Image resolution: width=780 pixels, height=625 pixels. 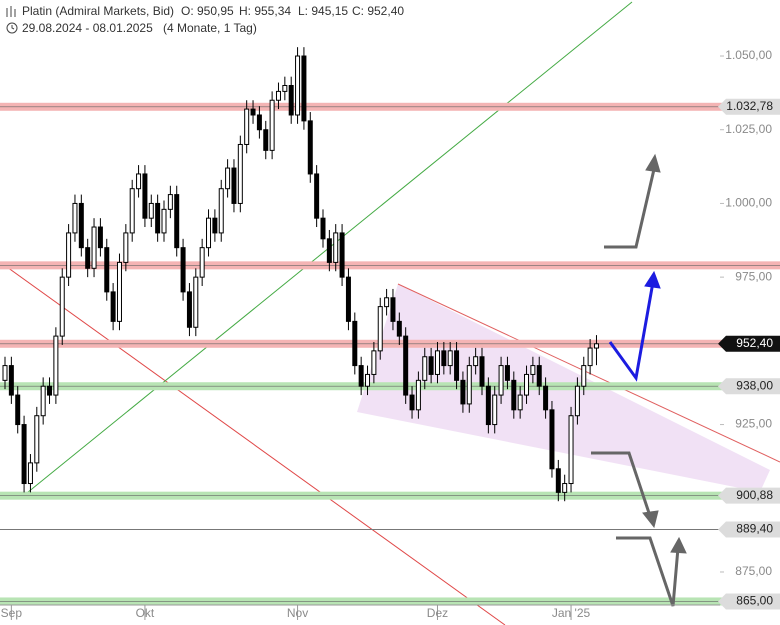 I want to click on ohlc-low: L: 945,15, so click(x=323, y=11).